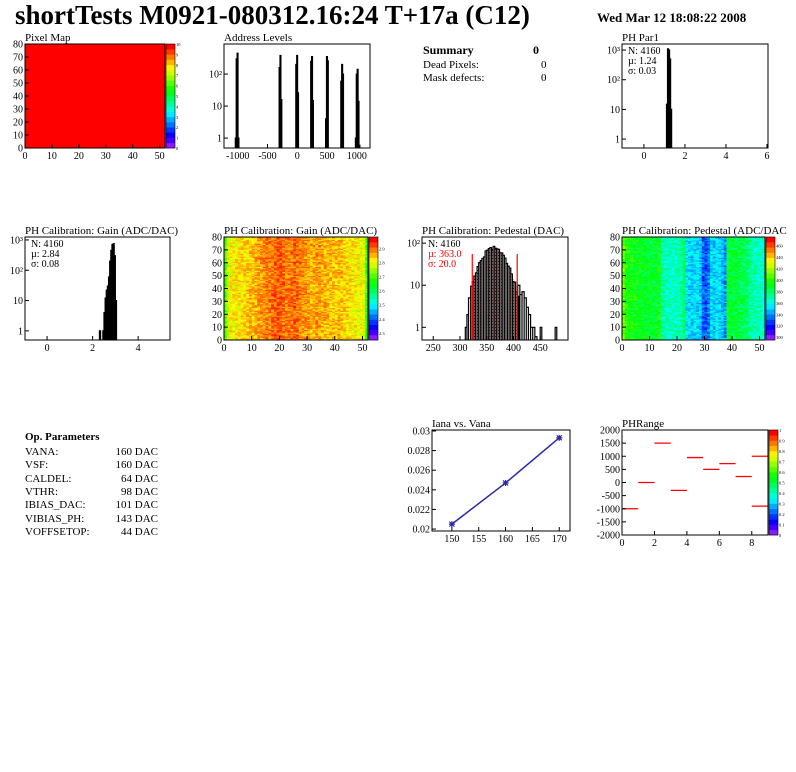 The image size is (796, 772). What do you see at coordinates (170, 104) in the screenshot?
I see `palette-swatch` at bounding box center [170, 104].